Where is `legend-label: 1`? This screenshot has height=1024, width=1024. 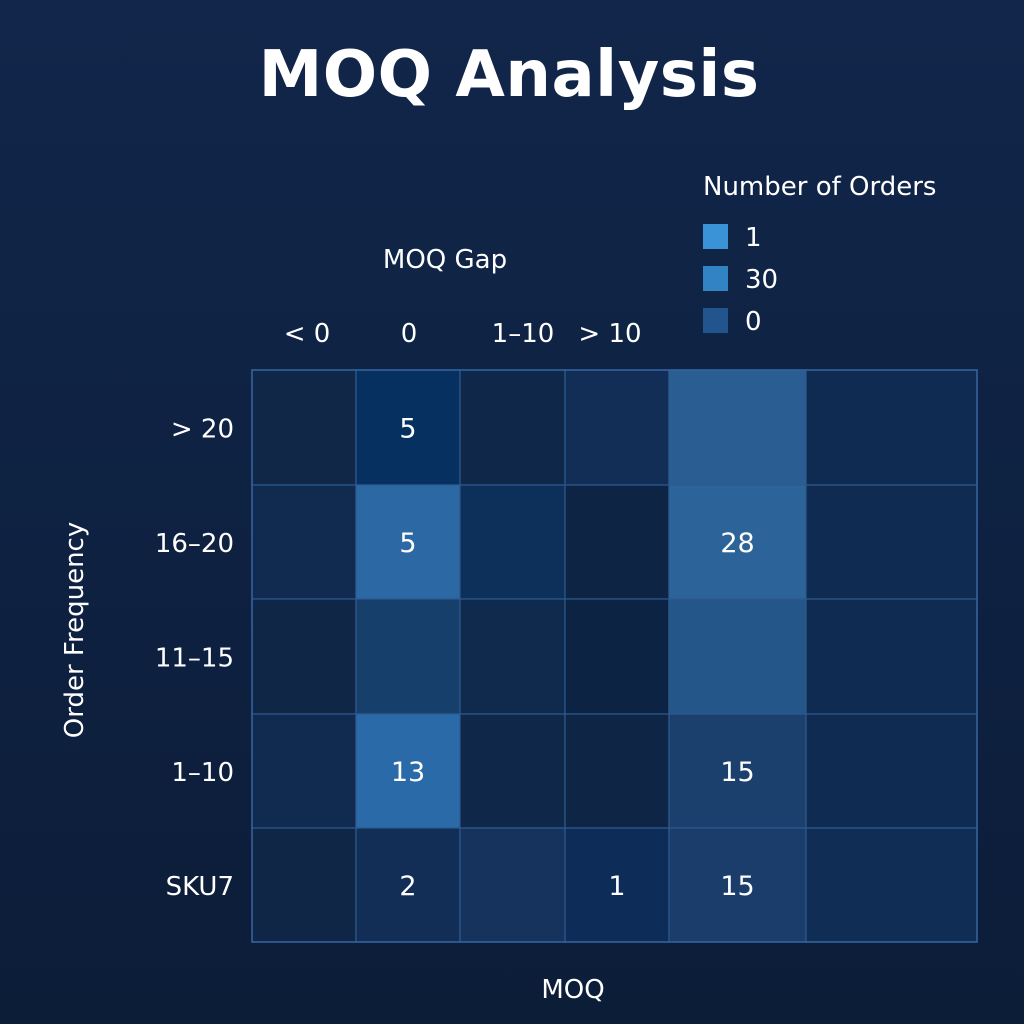
legend-label: 1 is located at coordinates (753, 238).